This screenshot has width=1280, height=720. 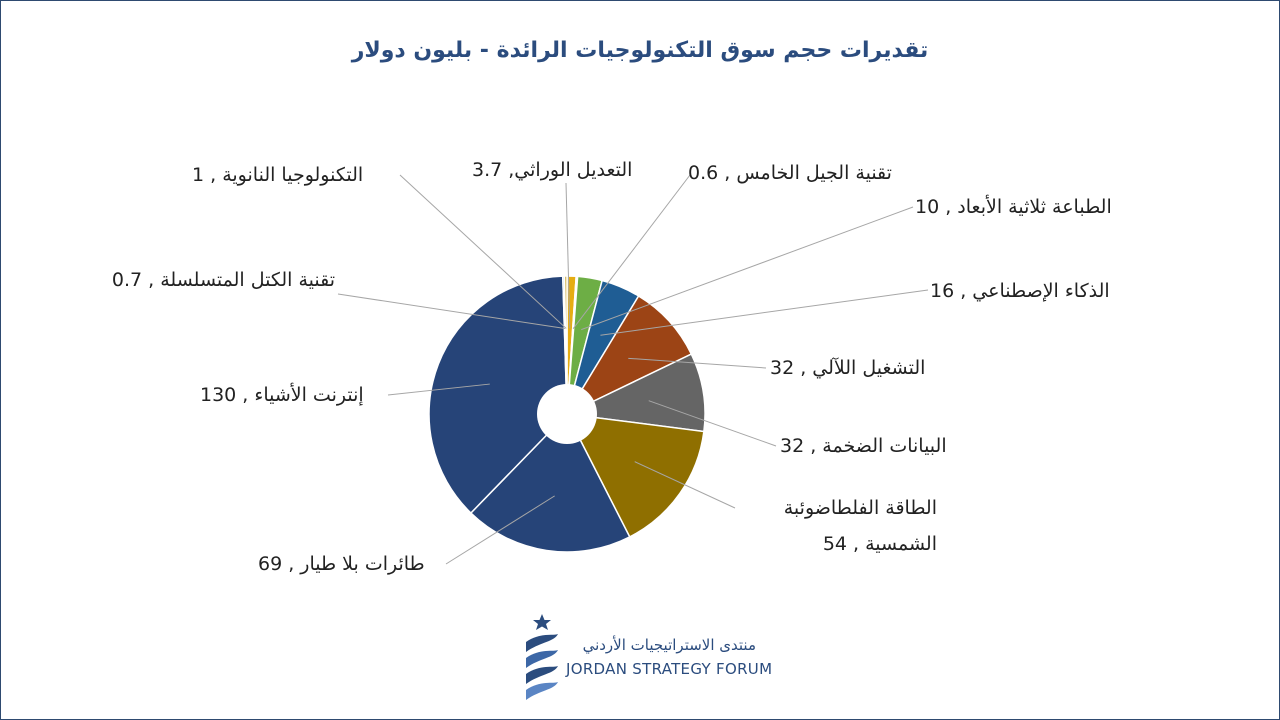 What do you see at coordinates (278, 175) in the screenshot?
I see `data-label-nanotech: التكنولوجيا النانوية , 1` at bounding box center [278, 175].